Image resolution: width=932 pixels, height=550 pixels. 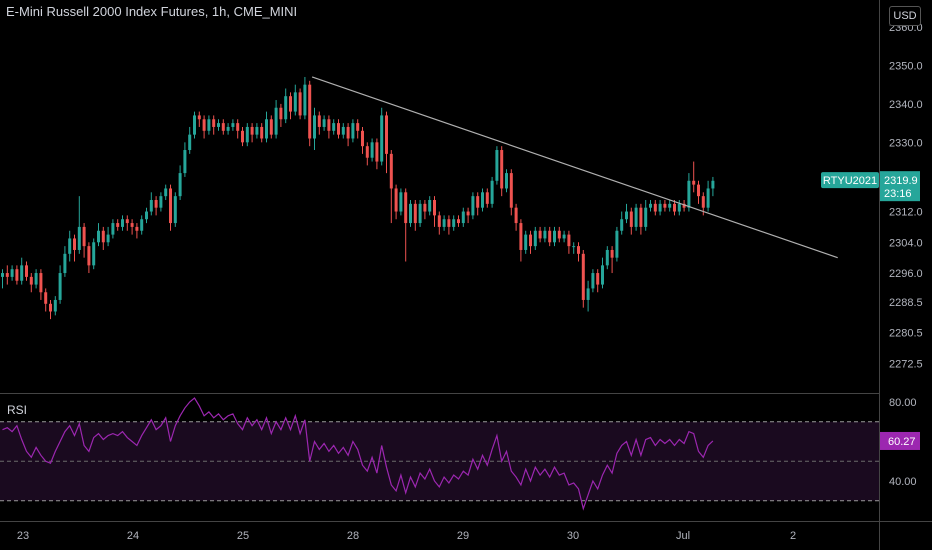 What do you see at coordinates (906, 66) in the screenshot?
I see `price-tick-label: 2350.0` at bounding box center [906, 66].